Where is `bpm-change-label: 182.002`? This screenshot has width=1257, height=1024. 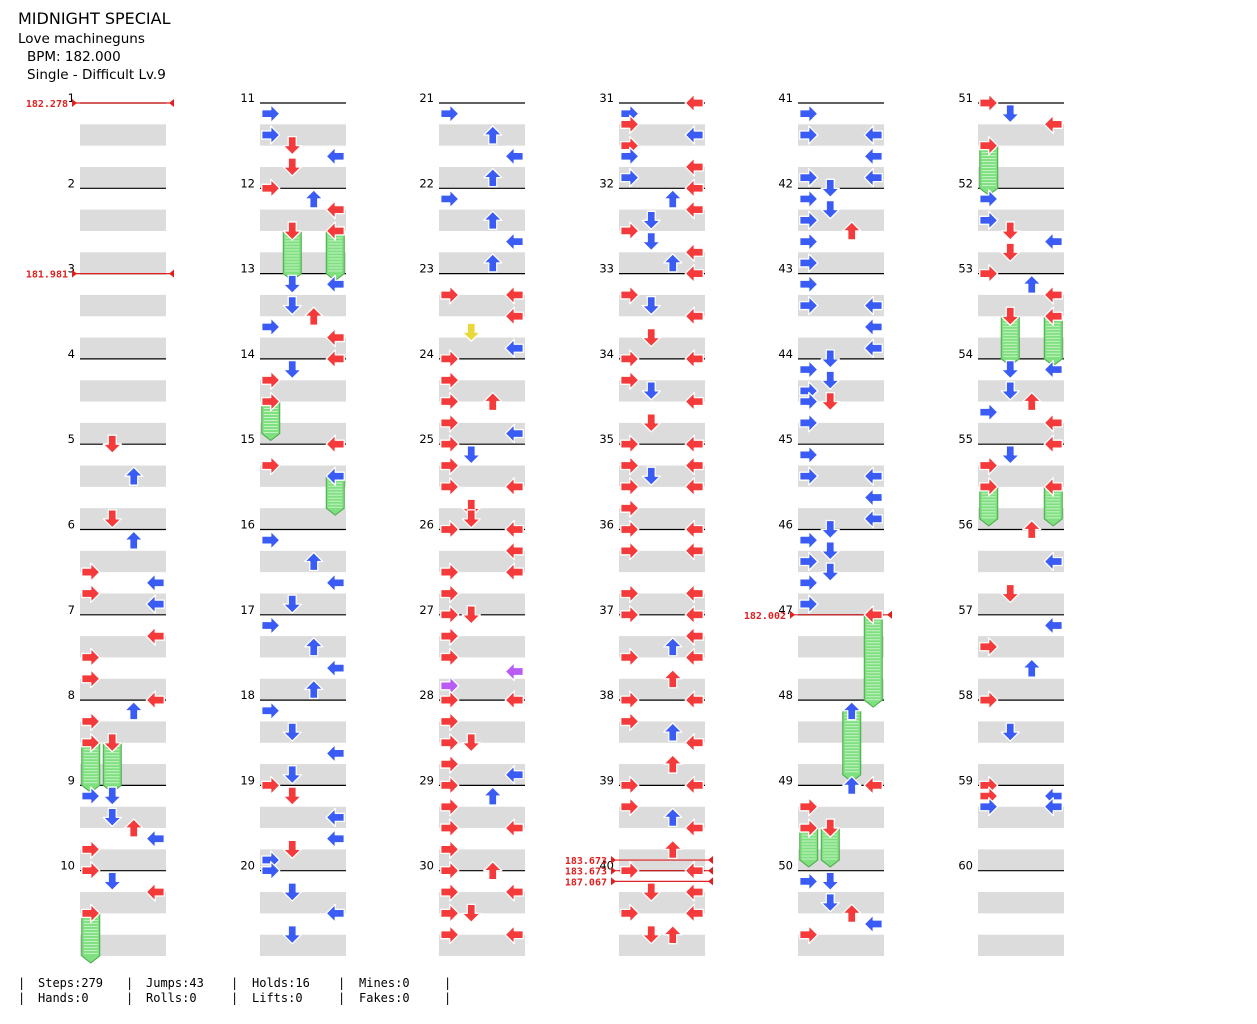 bpm-change-label: 182.002 is located at coordinates (765, 616).